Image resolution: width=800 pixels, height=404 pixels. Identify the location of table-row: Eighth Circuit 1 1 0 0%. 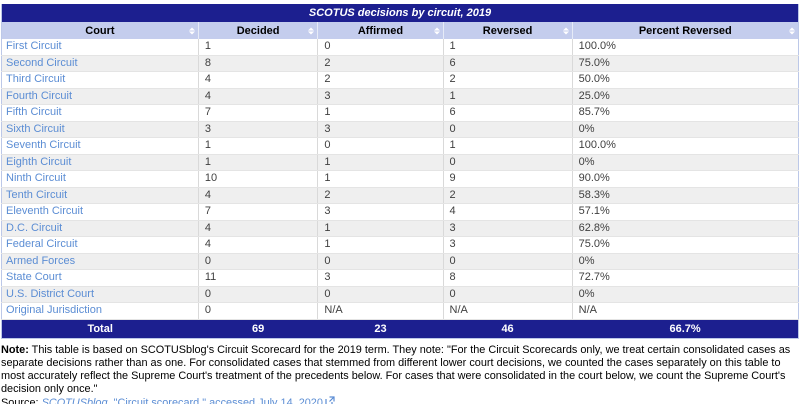
(400, 162).